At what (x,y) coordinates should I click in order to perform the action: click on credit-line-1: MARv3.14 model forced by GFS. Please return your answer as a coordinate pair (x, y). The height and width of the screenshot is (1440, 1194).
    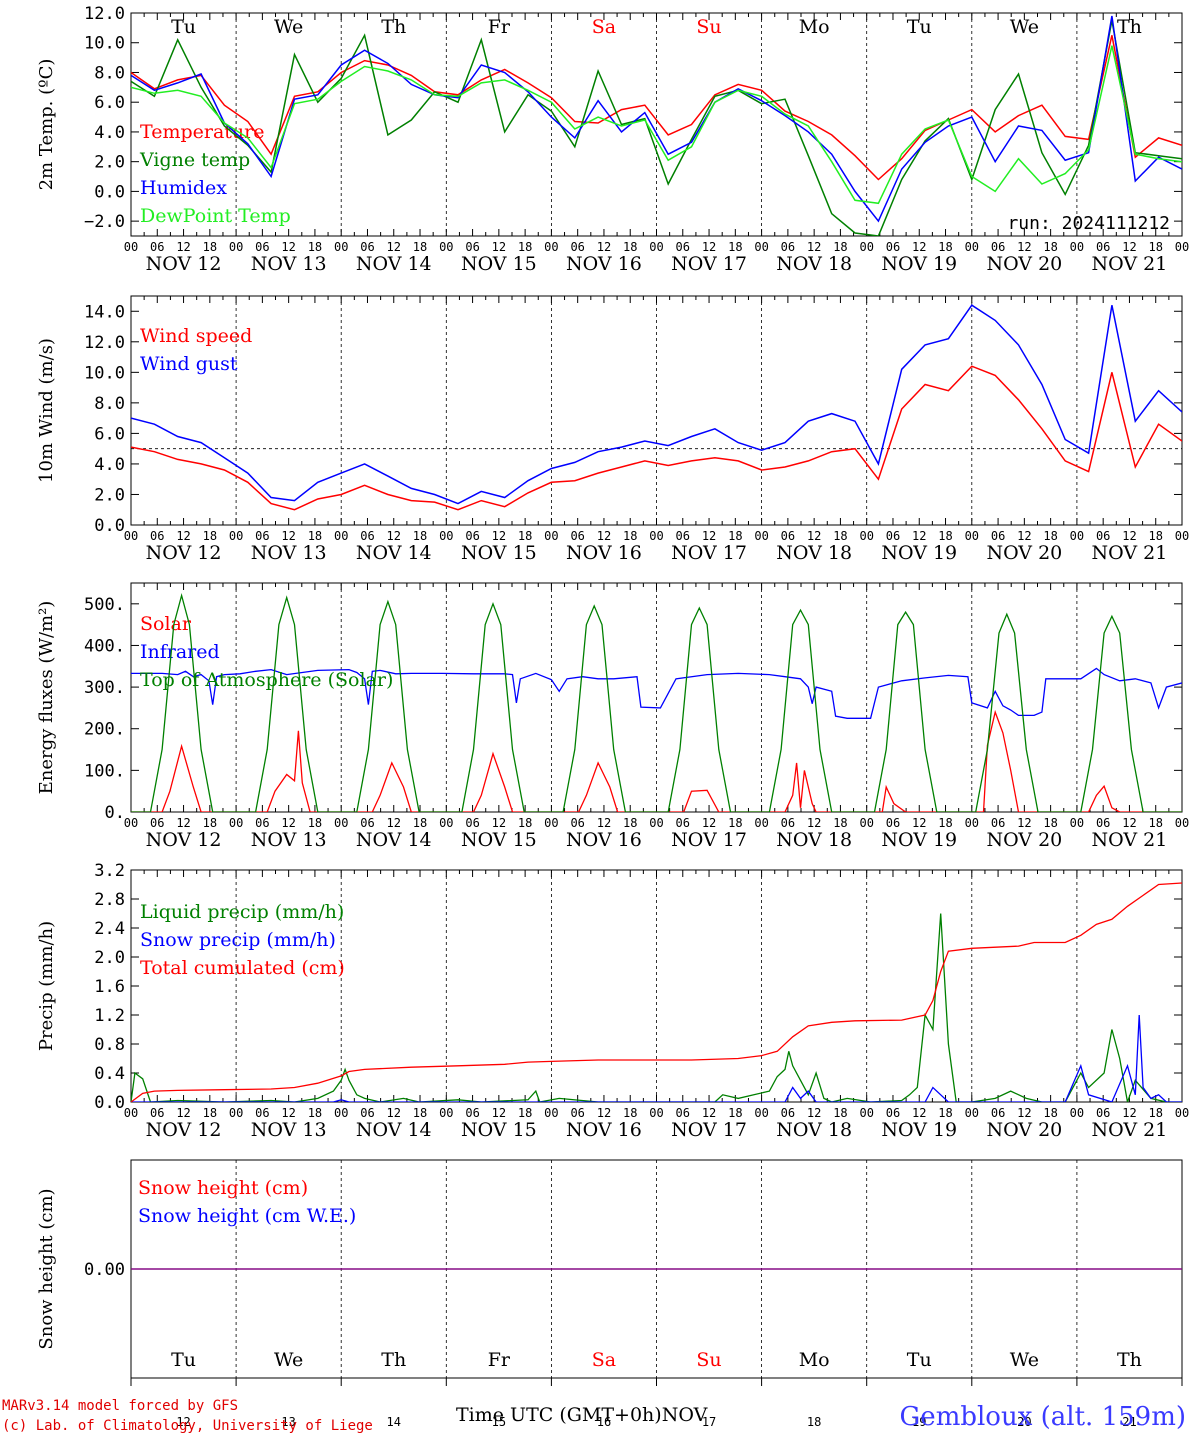
    Looking at the image, I should click on (120, 1406).